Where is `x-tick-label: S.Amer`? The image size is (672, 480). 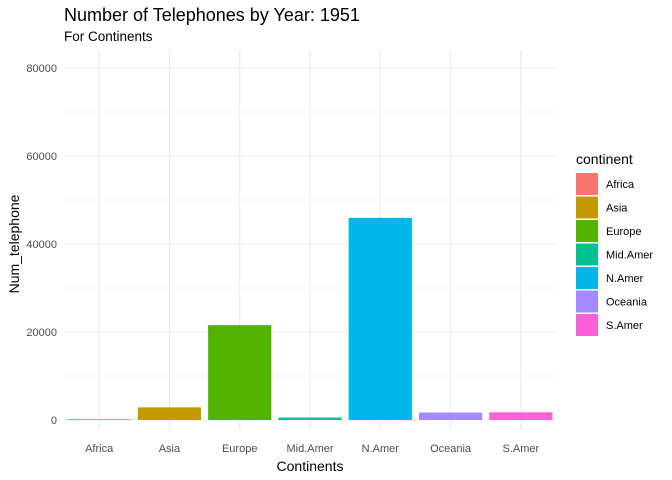
x-tick-label: S.Amer is located at coordinates (521, 449).